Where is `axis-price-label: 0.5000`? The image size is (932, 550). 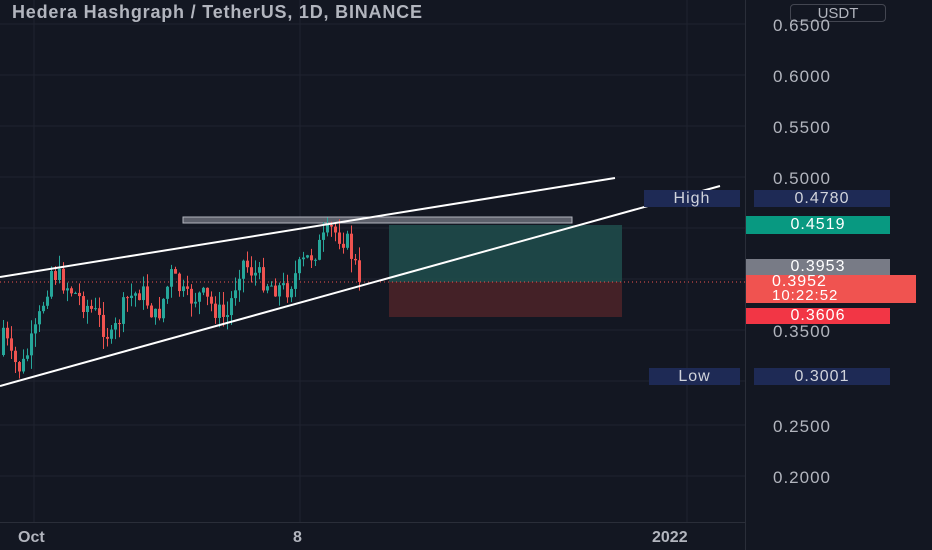
axis-price-label: 0.5000 is located at coordinates (802, 178).